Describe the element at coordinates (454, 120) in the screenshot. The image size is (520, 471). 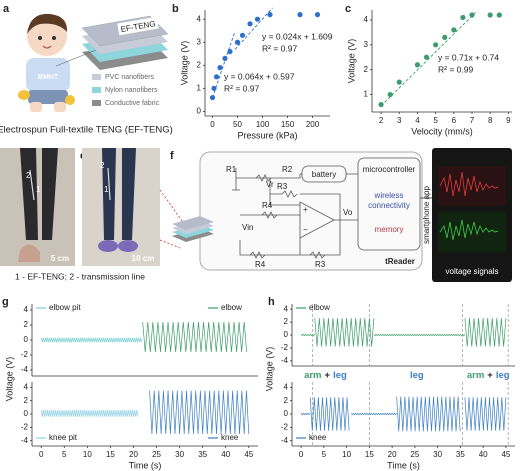
I see `x-tick-label: 6` at that location.